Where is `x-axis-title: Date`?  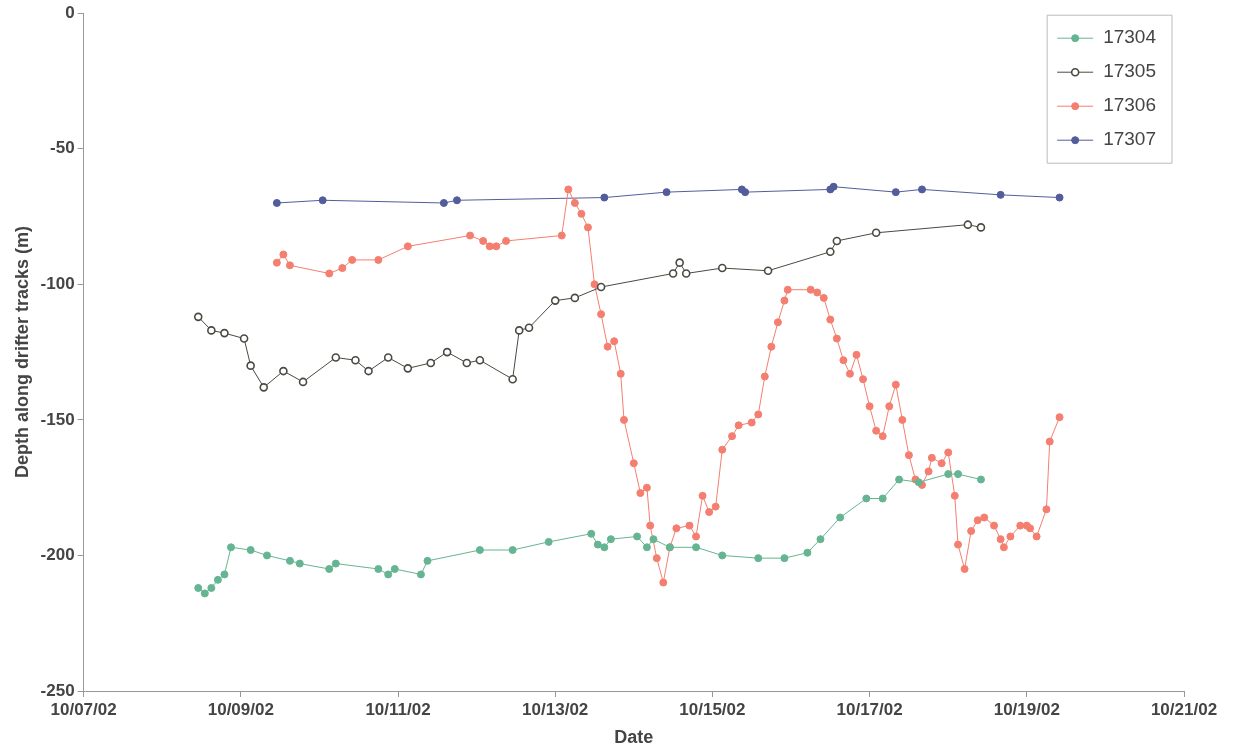
x-axis-title: Date is located at coordinates (634, 737).